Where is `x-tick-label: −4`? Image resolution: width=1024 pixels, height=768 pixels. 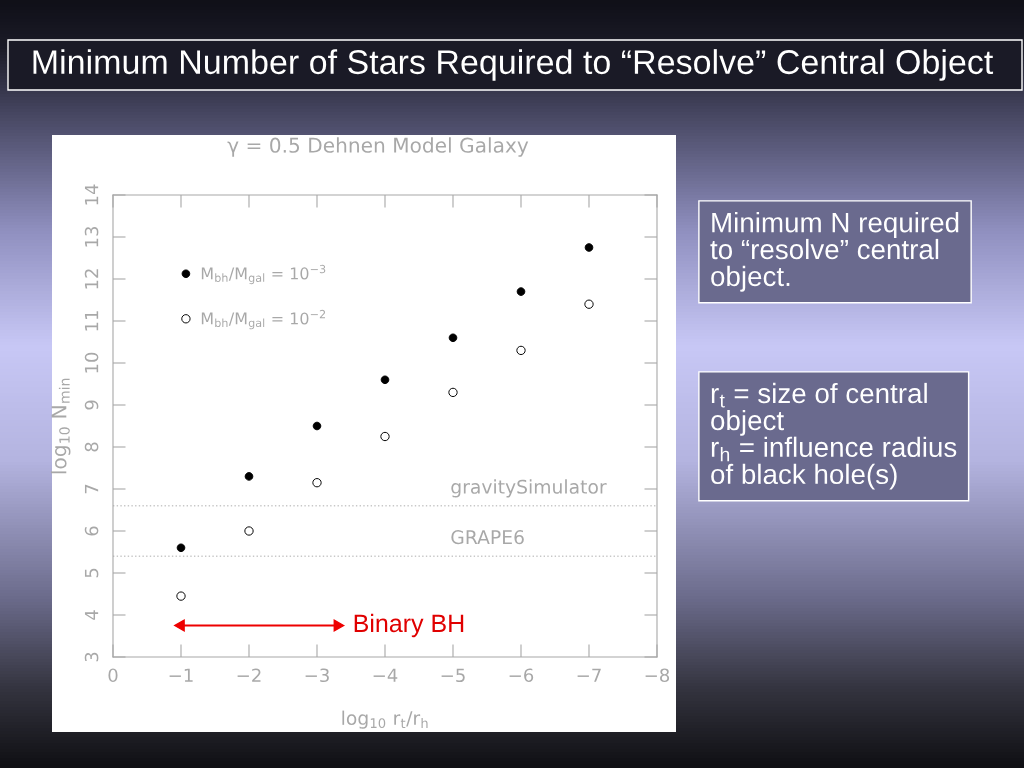 x-tick-label: −4 is located at coordinates (385, 675).